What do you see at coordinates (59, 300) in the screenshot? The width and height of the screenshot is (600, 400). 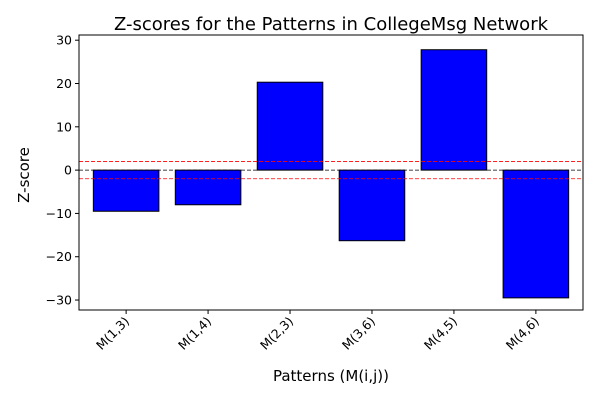 I see `y-tick-label: −30` at bounding box center [59, 300].